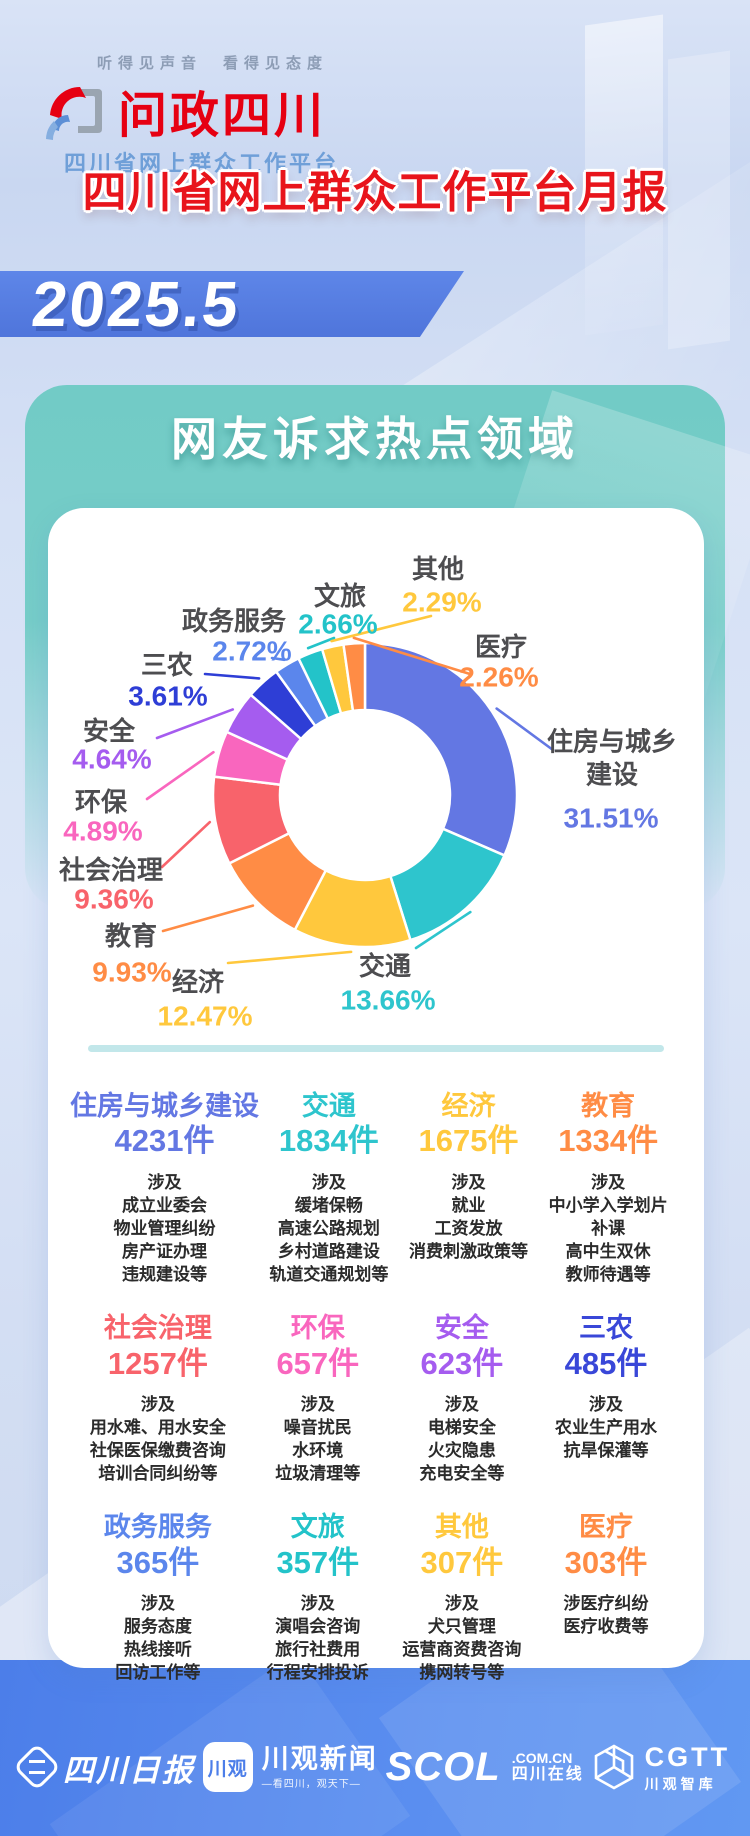 This screenshot has height=1836, width=750. I want to click on report-title: 四川省网上群众工作平台月报, so click(375, 192).